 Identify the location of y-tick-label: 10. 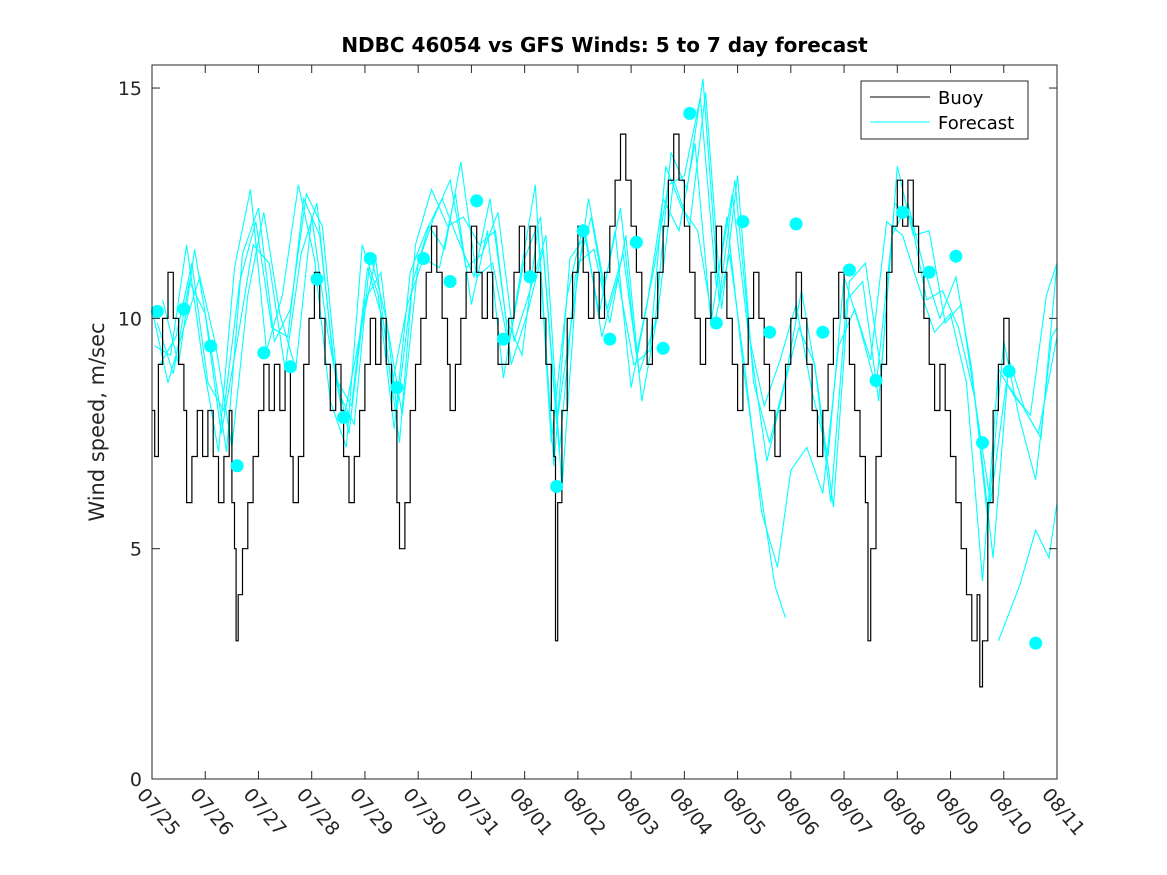
(130, 319).